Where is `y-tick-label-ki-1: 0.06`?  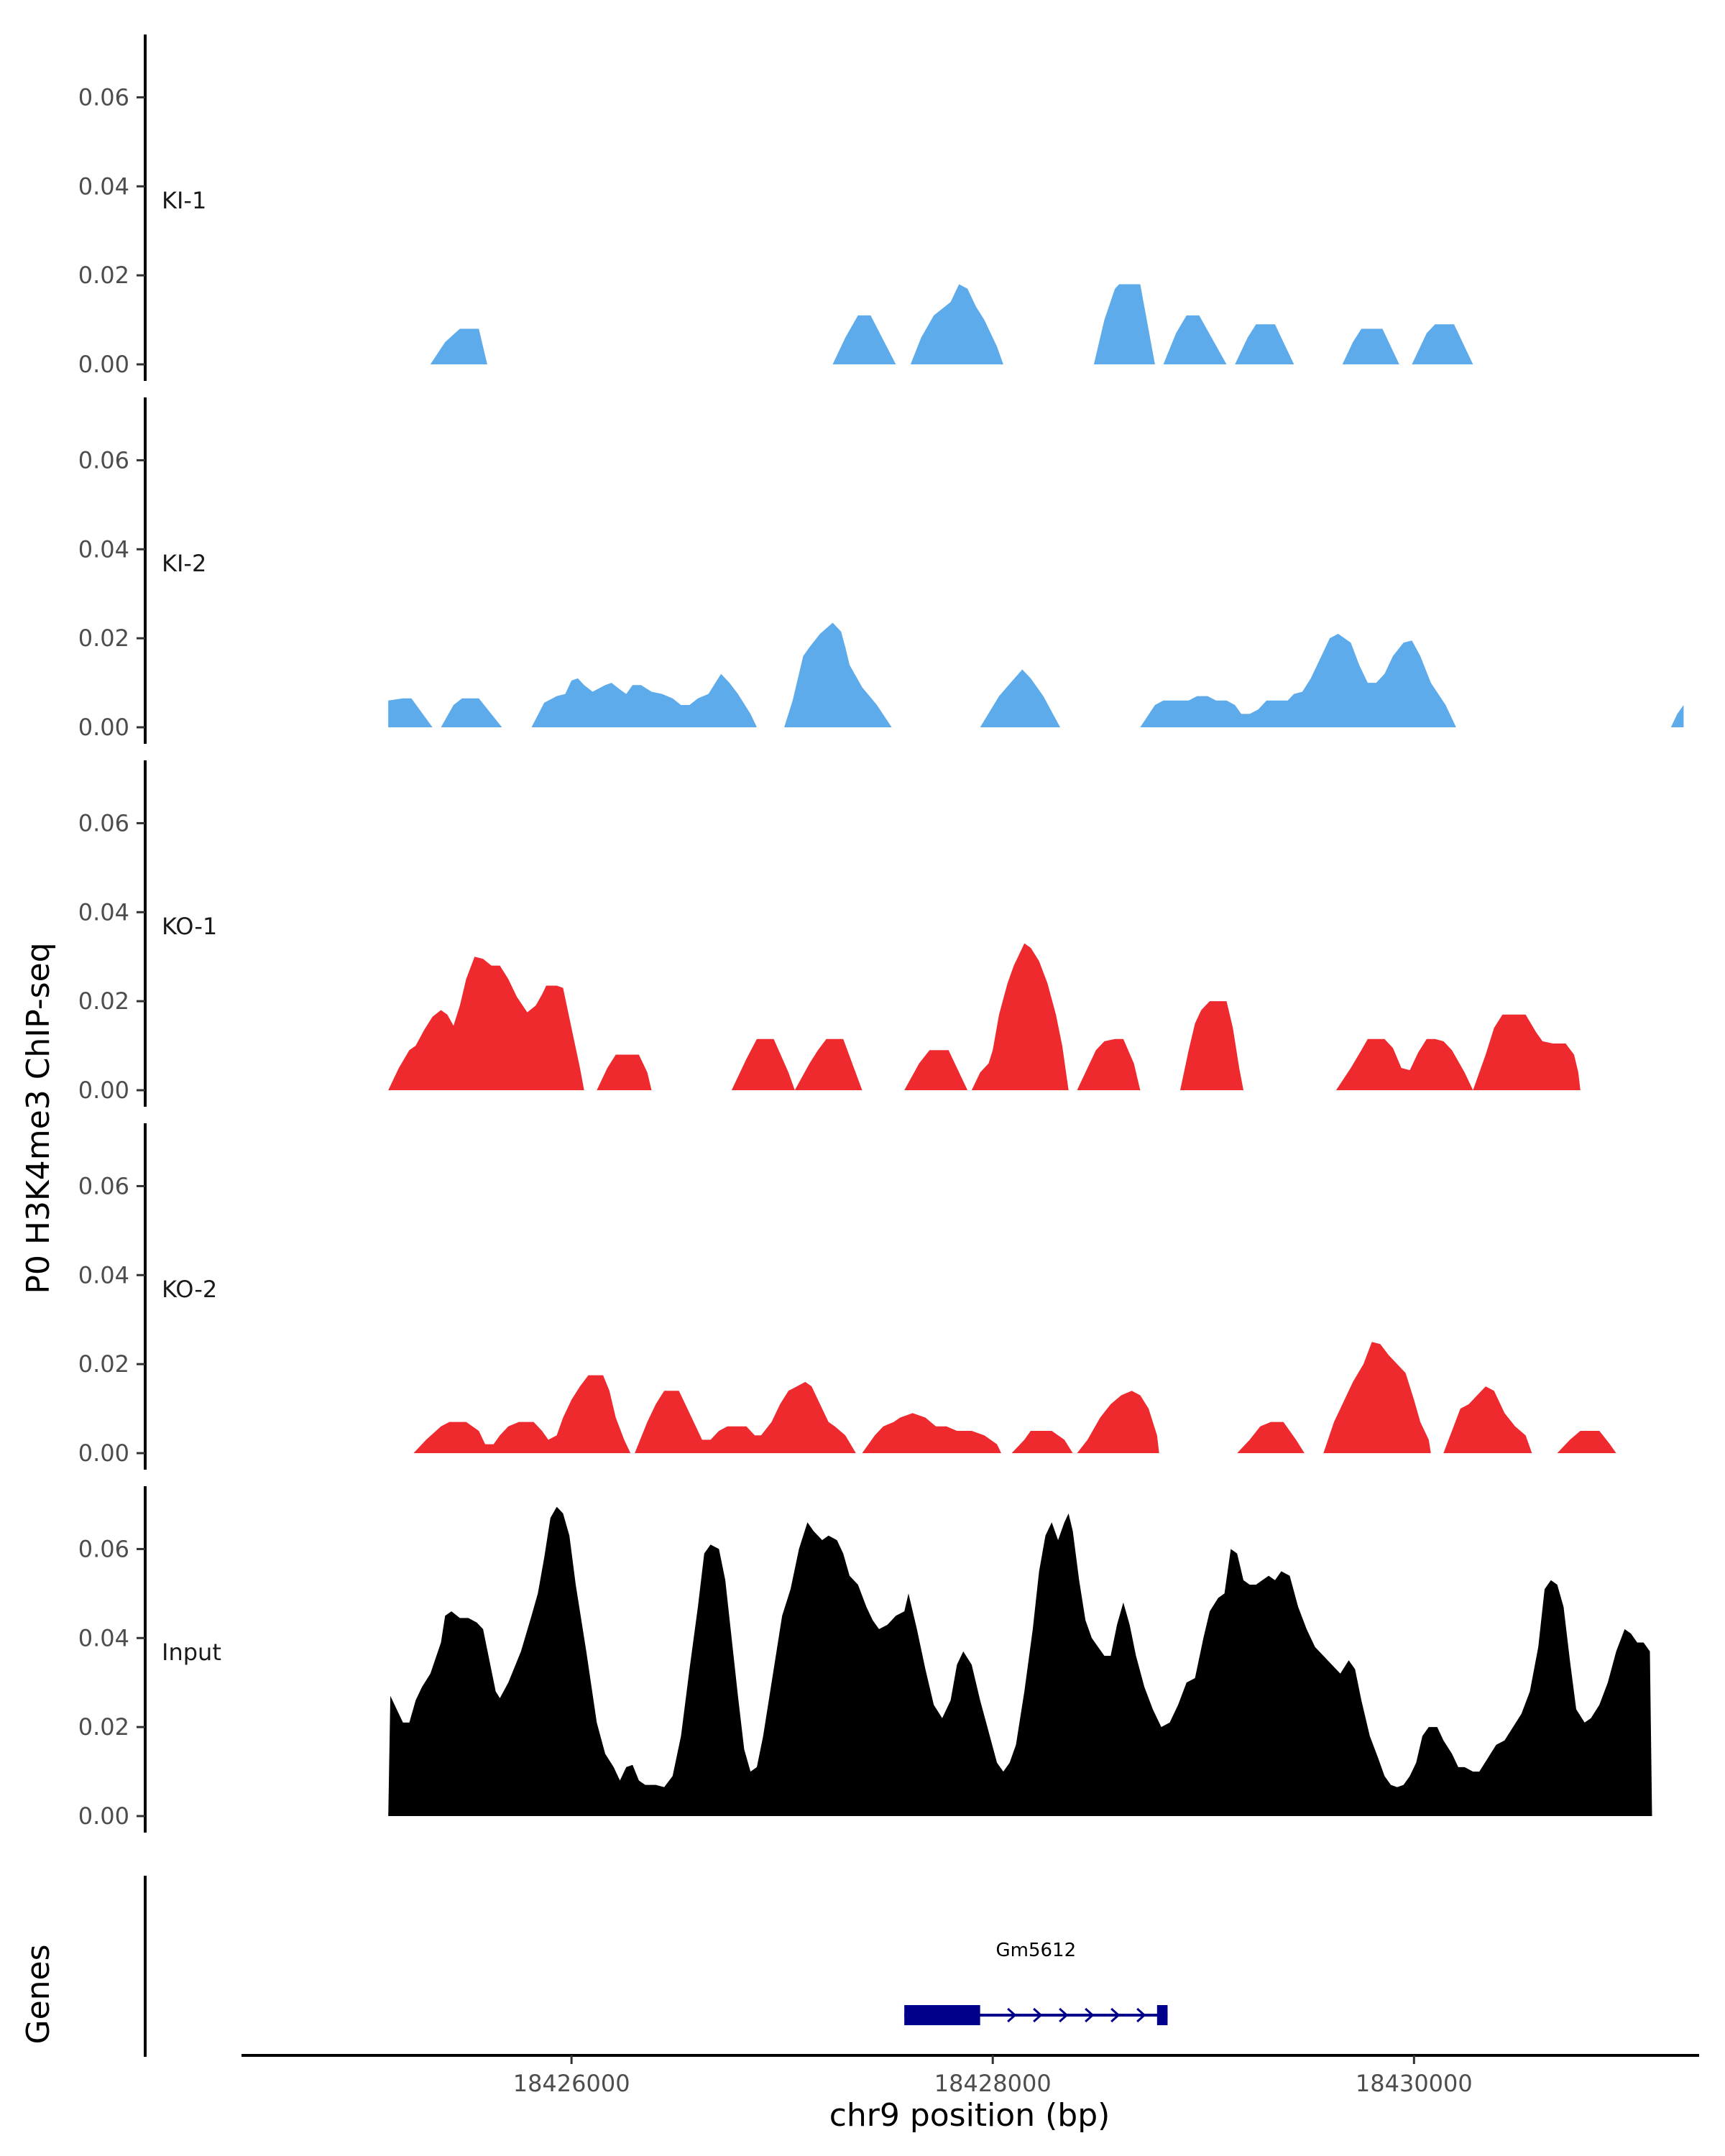 y-tick-label-ki-1: 0.06 is located at coordinates (103, 97).